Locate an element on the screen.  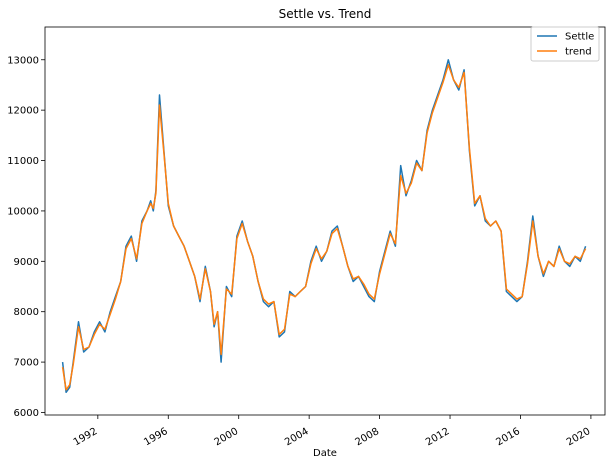
x-tick-label: 2016 is located at coordinates (508, 437).